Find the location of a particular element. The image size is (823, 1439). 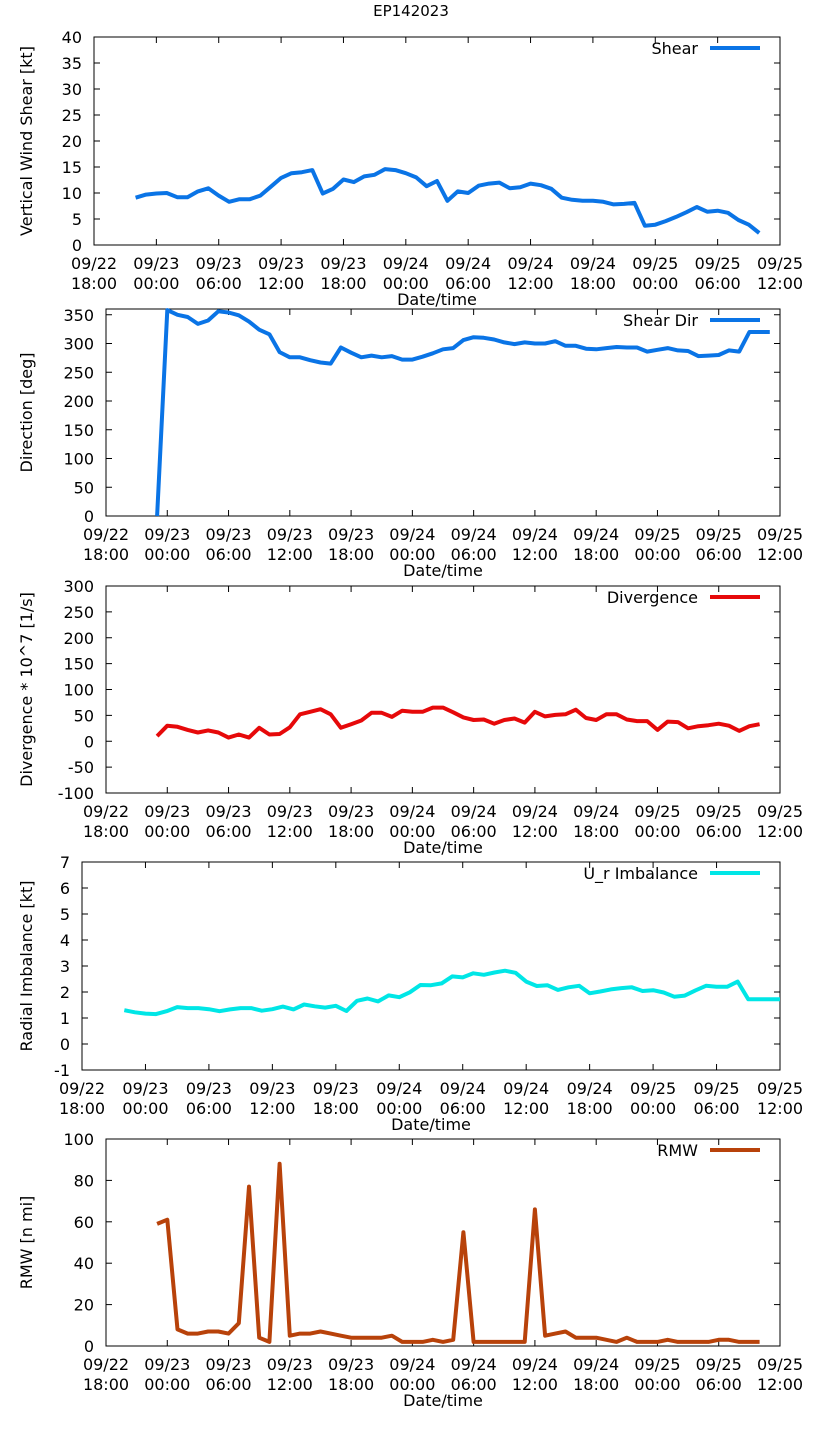

y-axis-label: RMW [n mi] is located at coordinates (26, 1243).